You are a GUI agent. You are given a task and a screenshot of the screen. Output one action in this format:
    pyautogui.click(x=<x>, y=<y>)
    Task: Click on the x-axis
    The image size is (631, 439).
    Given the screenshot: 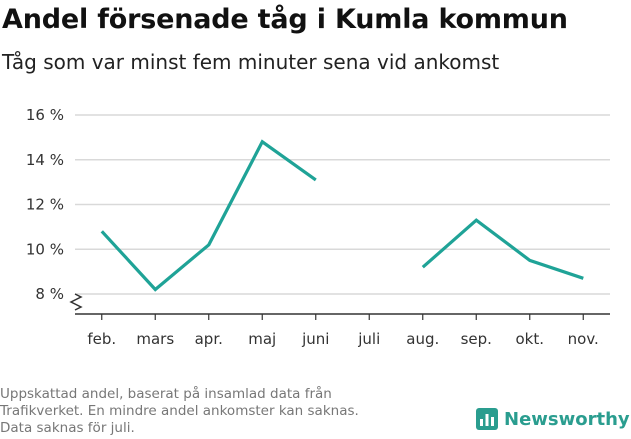 What is the action you would take?
    pyautogui.click(x=339, y=304)
    